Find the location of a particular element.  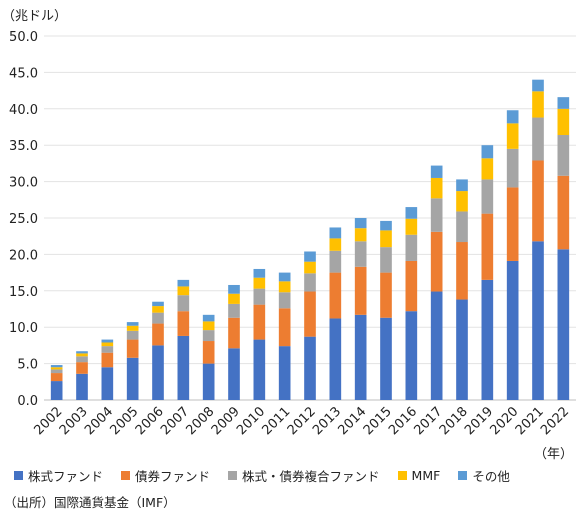

x-tick-label: 2022 is located at coordinates (555, 421).